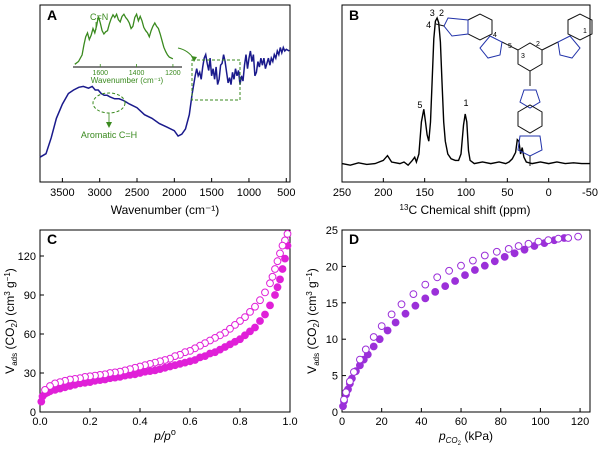 This screenshot has height=449, width=600. I want to click on panel-c-y-axis-sub-ads: ads, so click(14, 359).